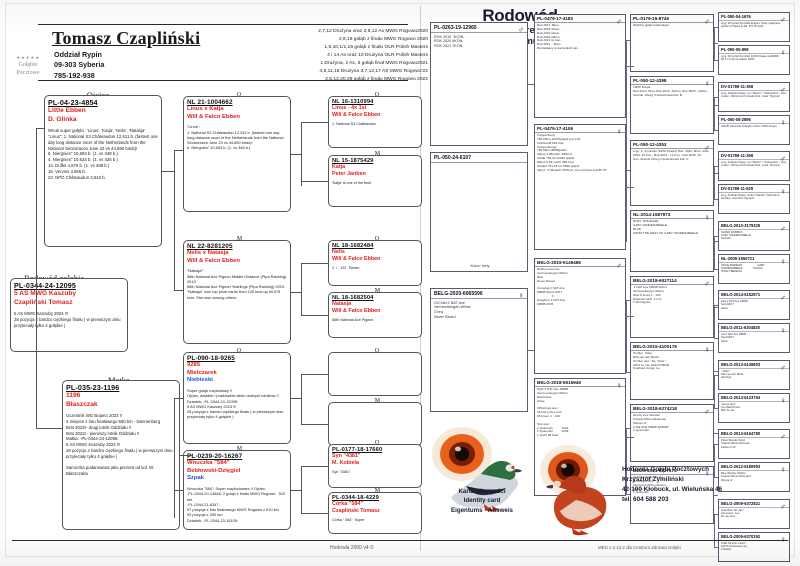 The image size is (800, 566). What do you see at coordinates (651, 25) in the screenshot?
I see `record-notes: Wybitny gołąb rozpłodowy.` at bounding box center [651, 25].